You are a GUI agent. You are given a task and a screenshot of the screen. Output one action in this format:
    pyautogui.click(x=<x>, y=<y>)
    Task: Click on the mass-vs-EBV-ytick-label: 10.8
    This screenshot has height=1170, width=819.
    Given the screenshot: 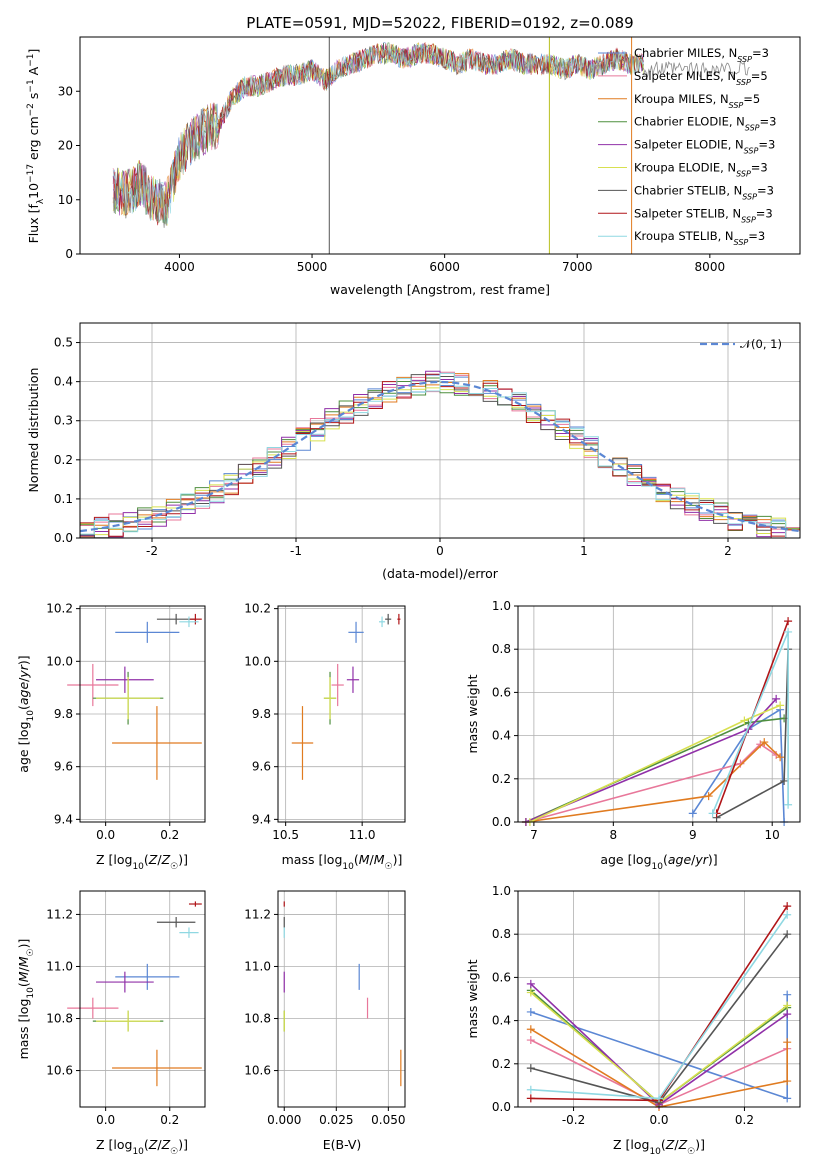 What is the action you would take?
    pyautogui.click(x=257, y=1019)
    